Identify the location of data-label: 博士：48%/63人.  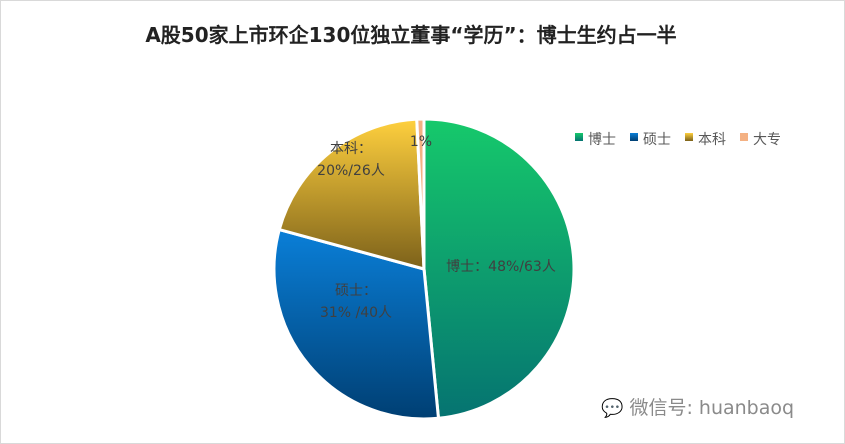
(501, 266).